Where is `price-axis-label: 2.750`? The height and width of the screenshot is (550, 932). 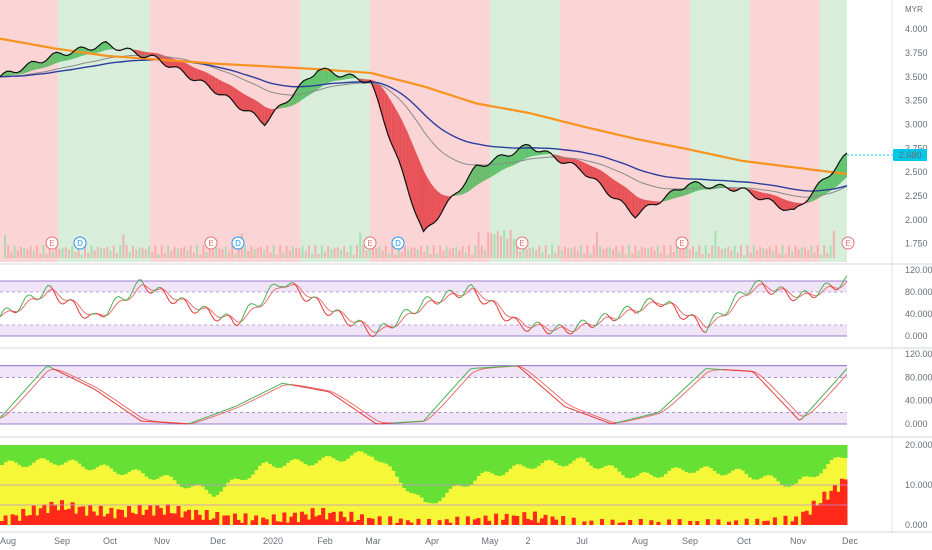 price-axis-label: 2.750 is located at coordinates (916, 148).